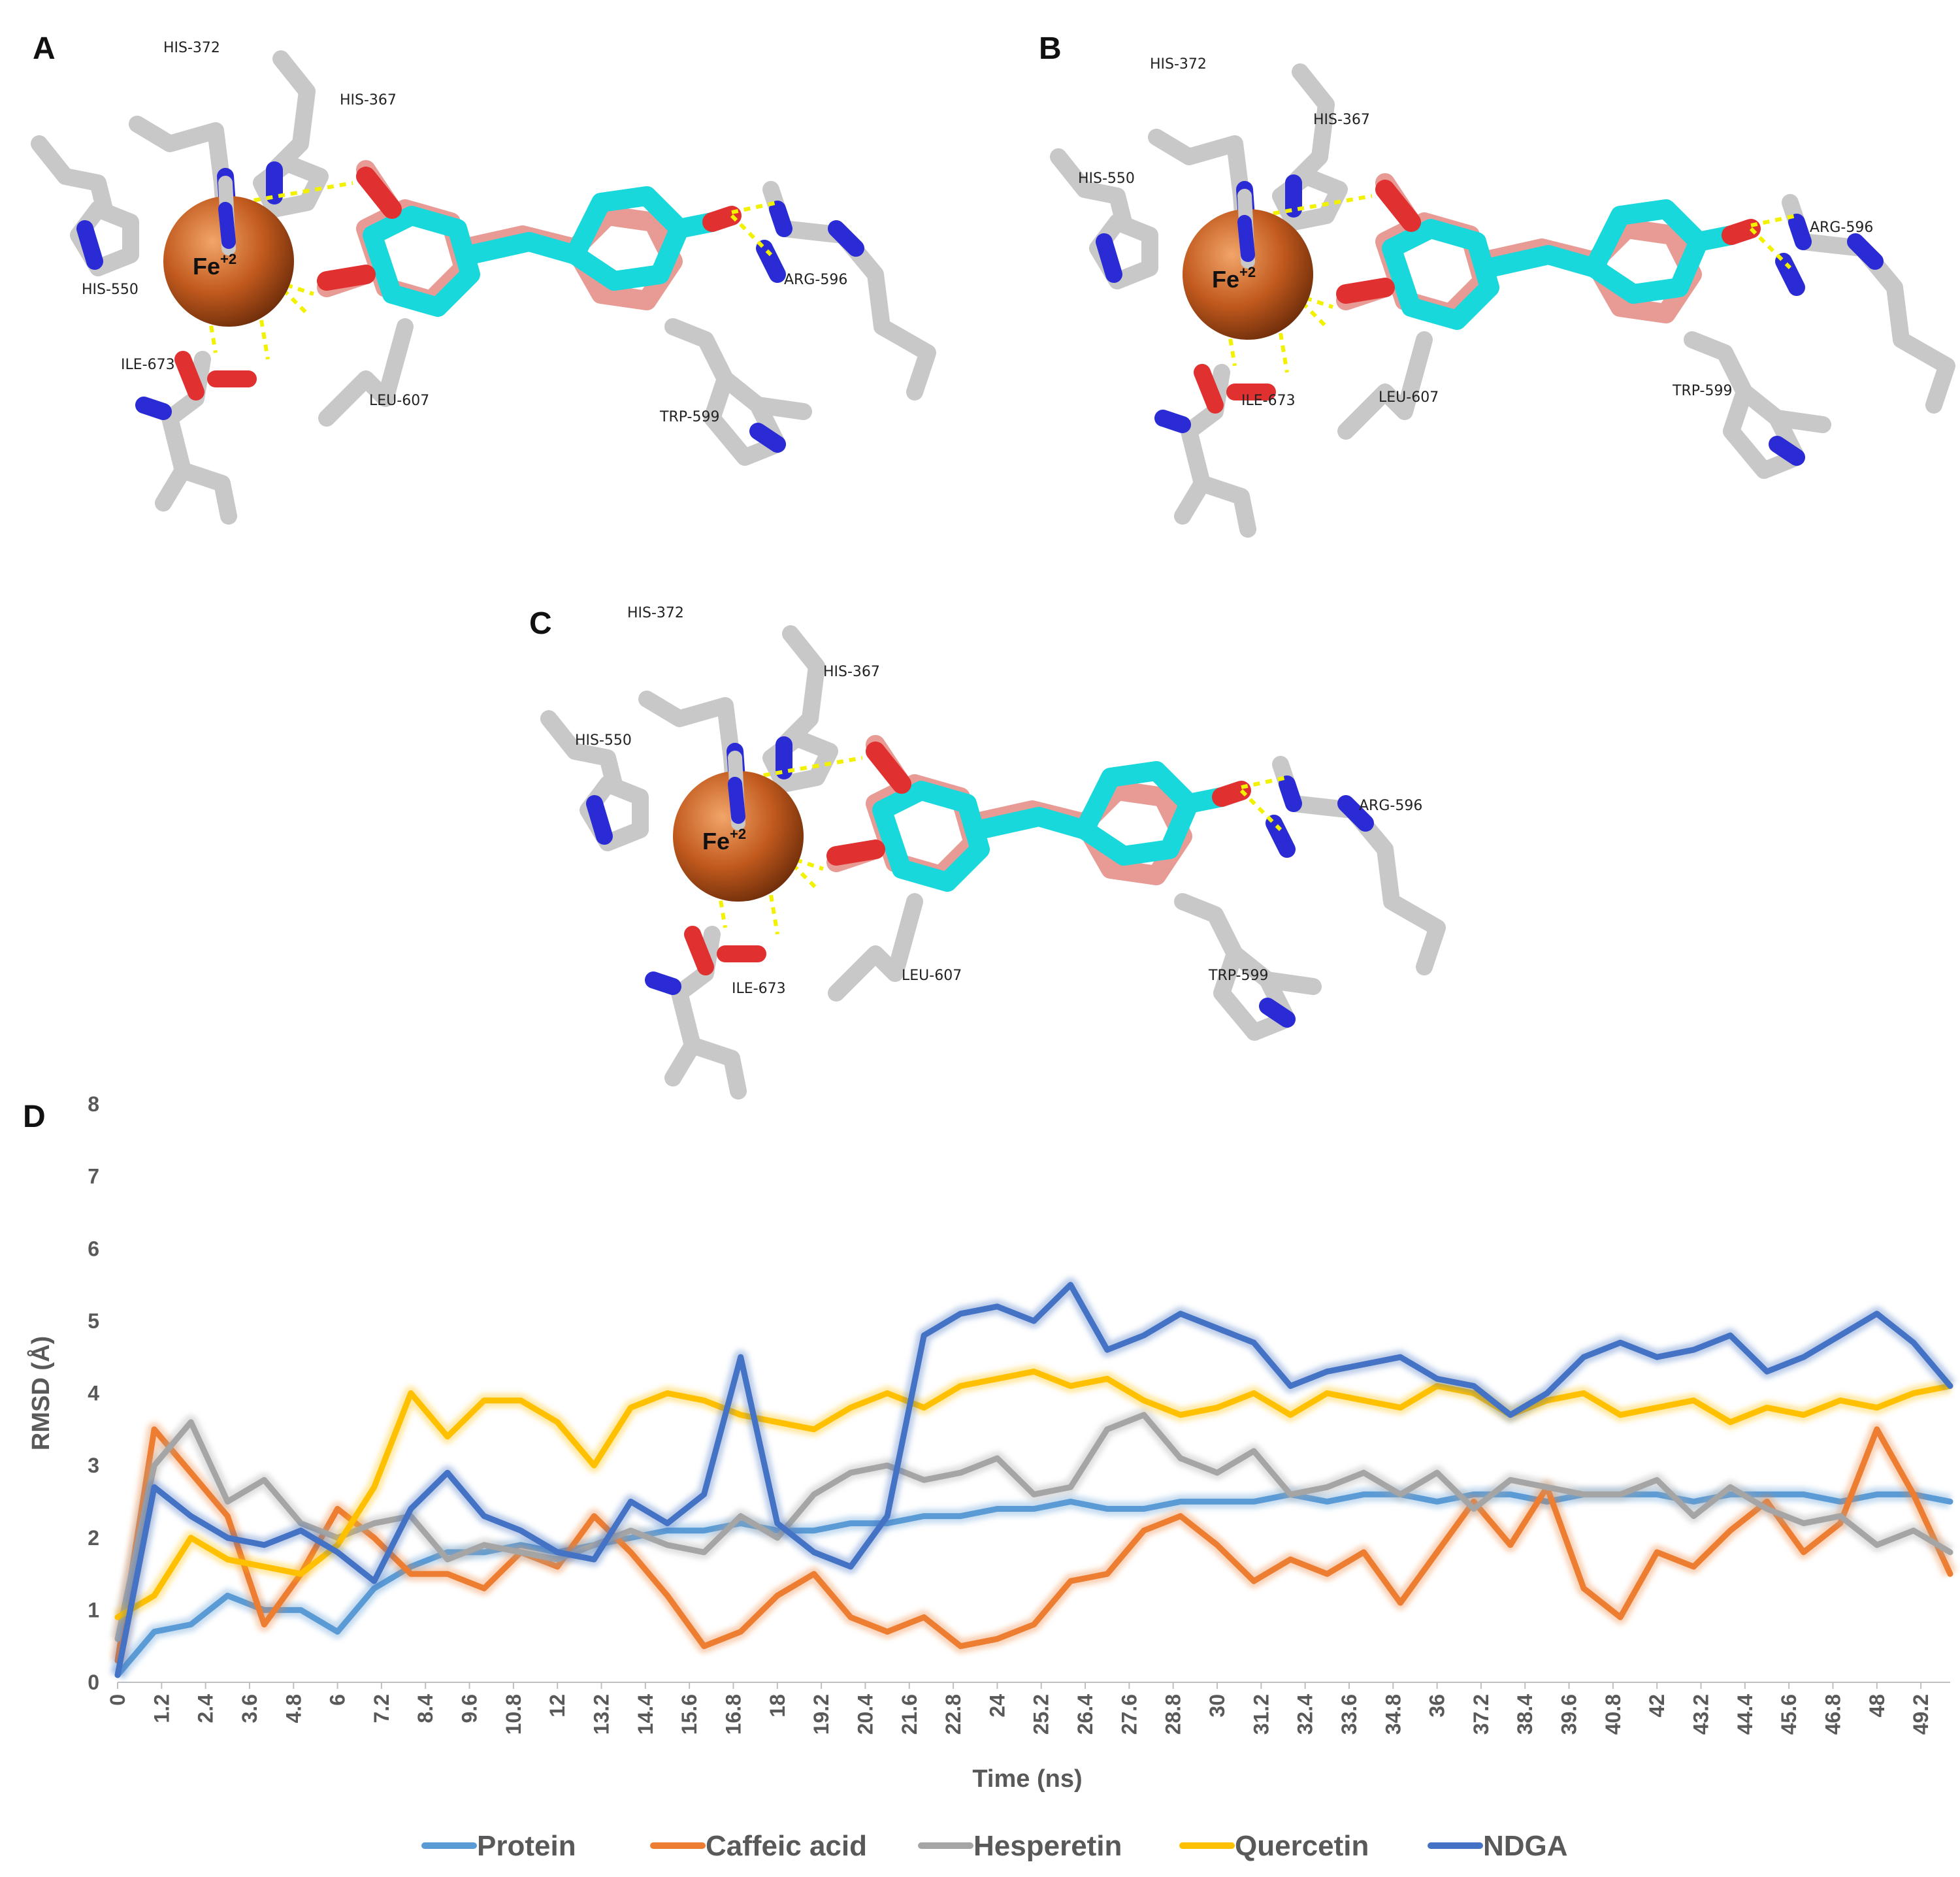  I want to click on residue-label-ile673-c: ILE-673, so click(759, 989).